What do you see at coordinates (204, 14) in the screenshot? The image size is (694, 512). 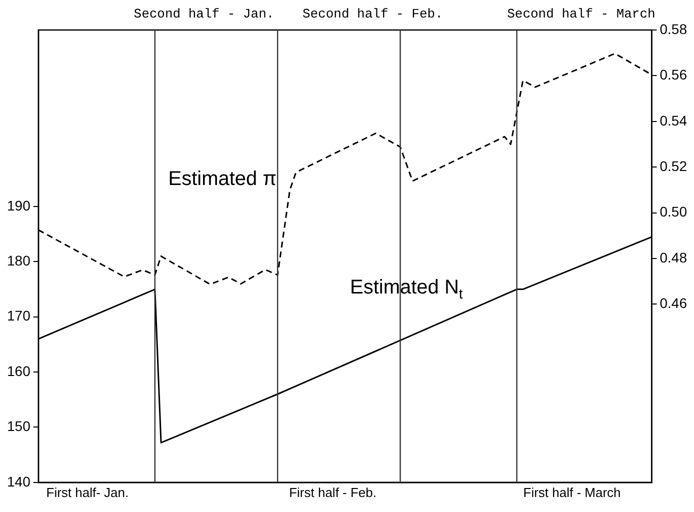 I see `text: Second half - Jan.` at bounding box center [204, 14].